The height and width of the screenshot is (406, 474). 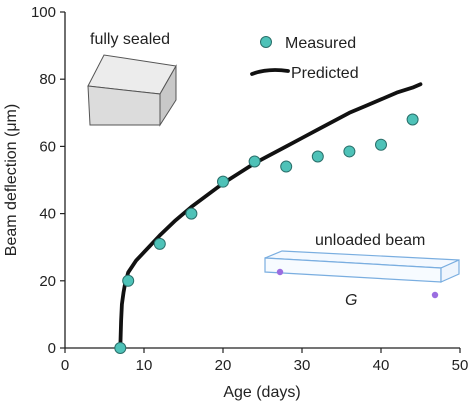 What do you see at coordinates (261, 392) in the screenshot?
I see `x-axis-title: Age (days)` at bounding box center [261, 392].